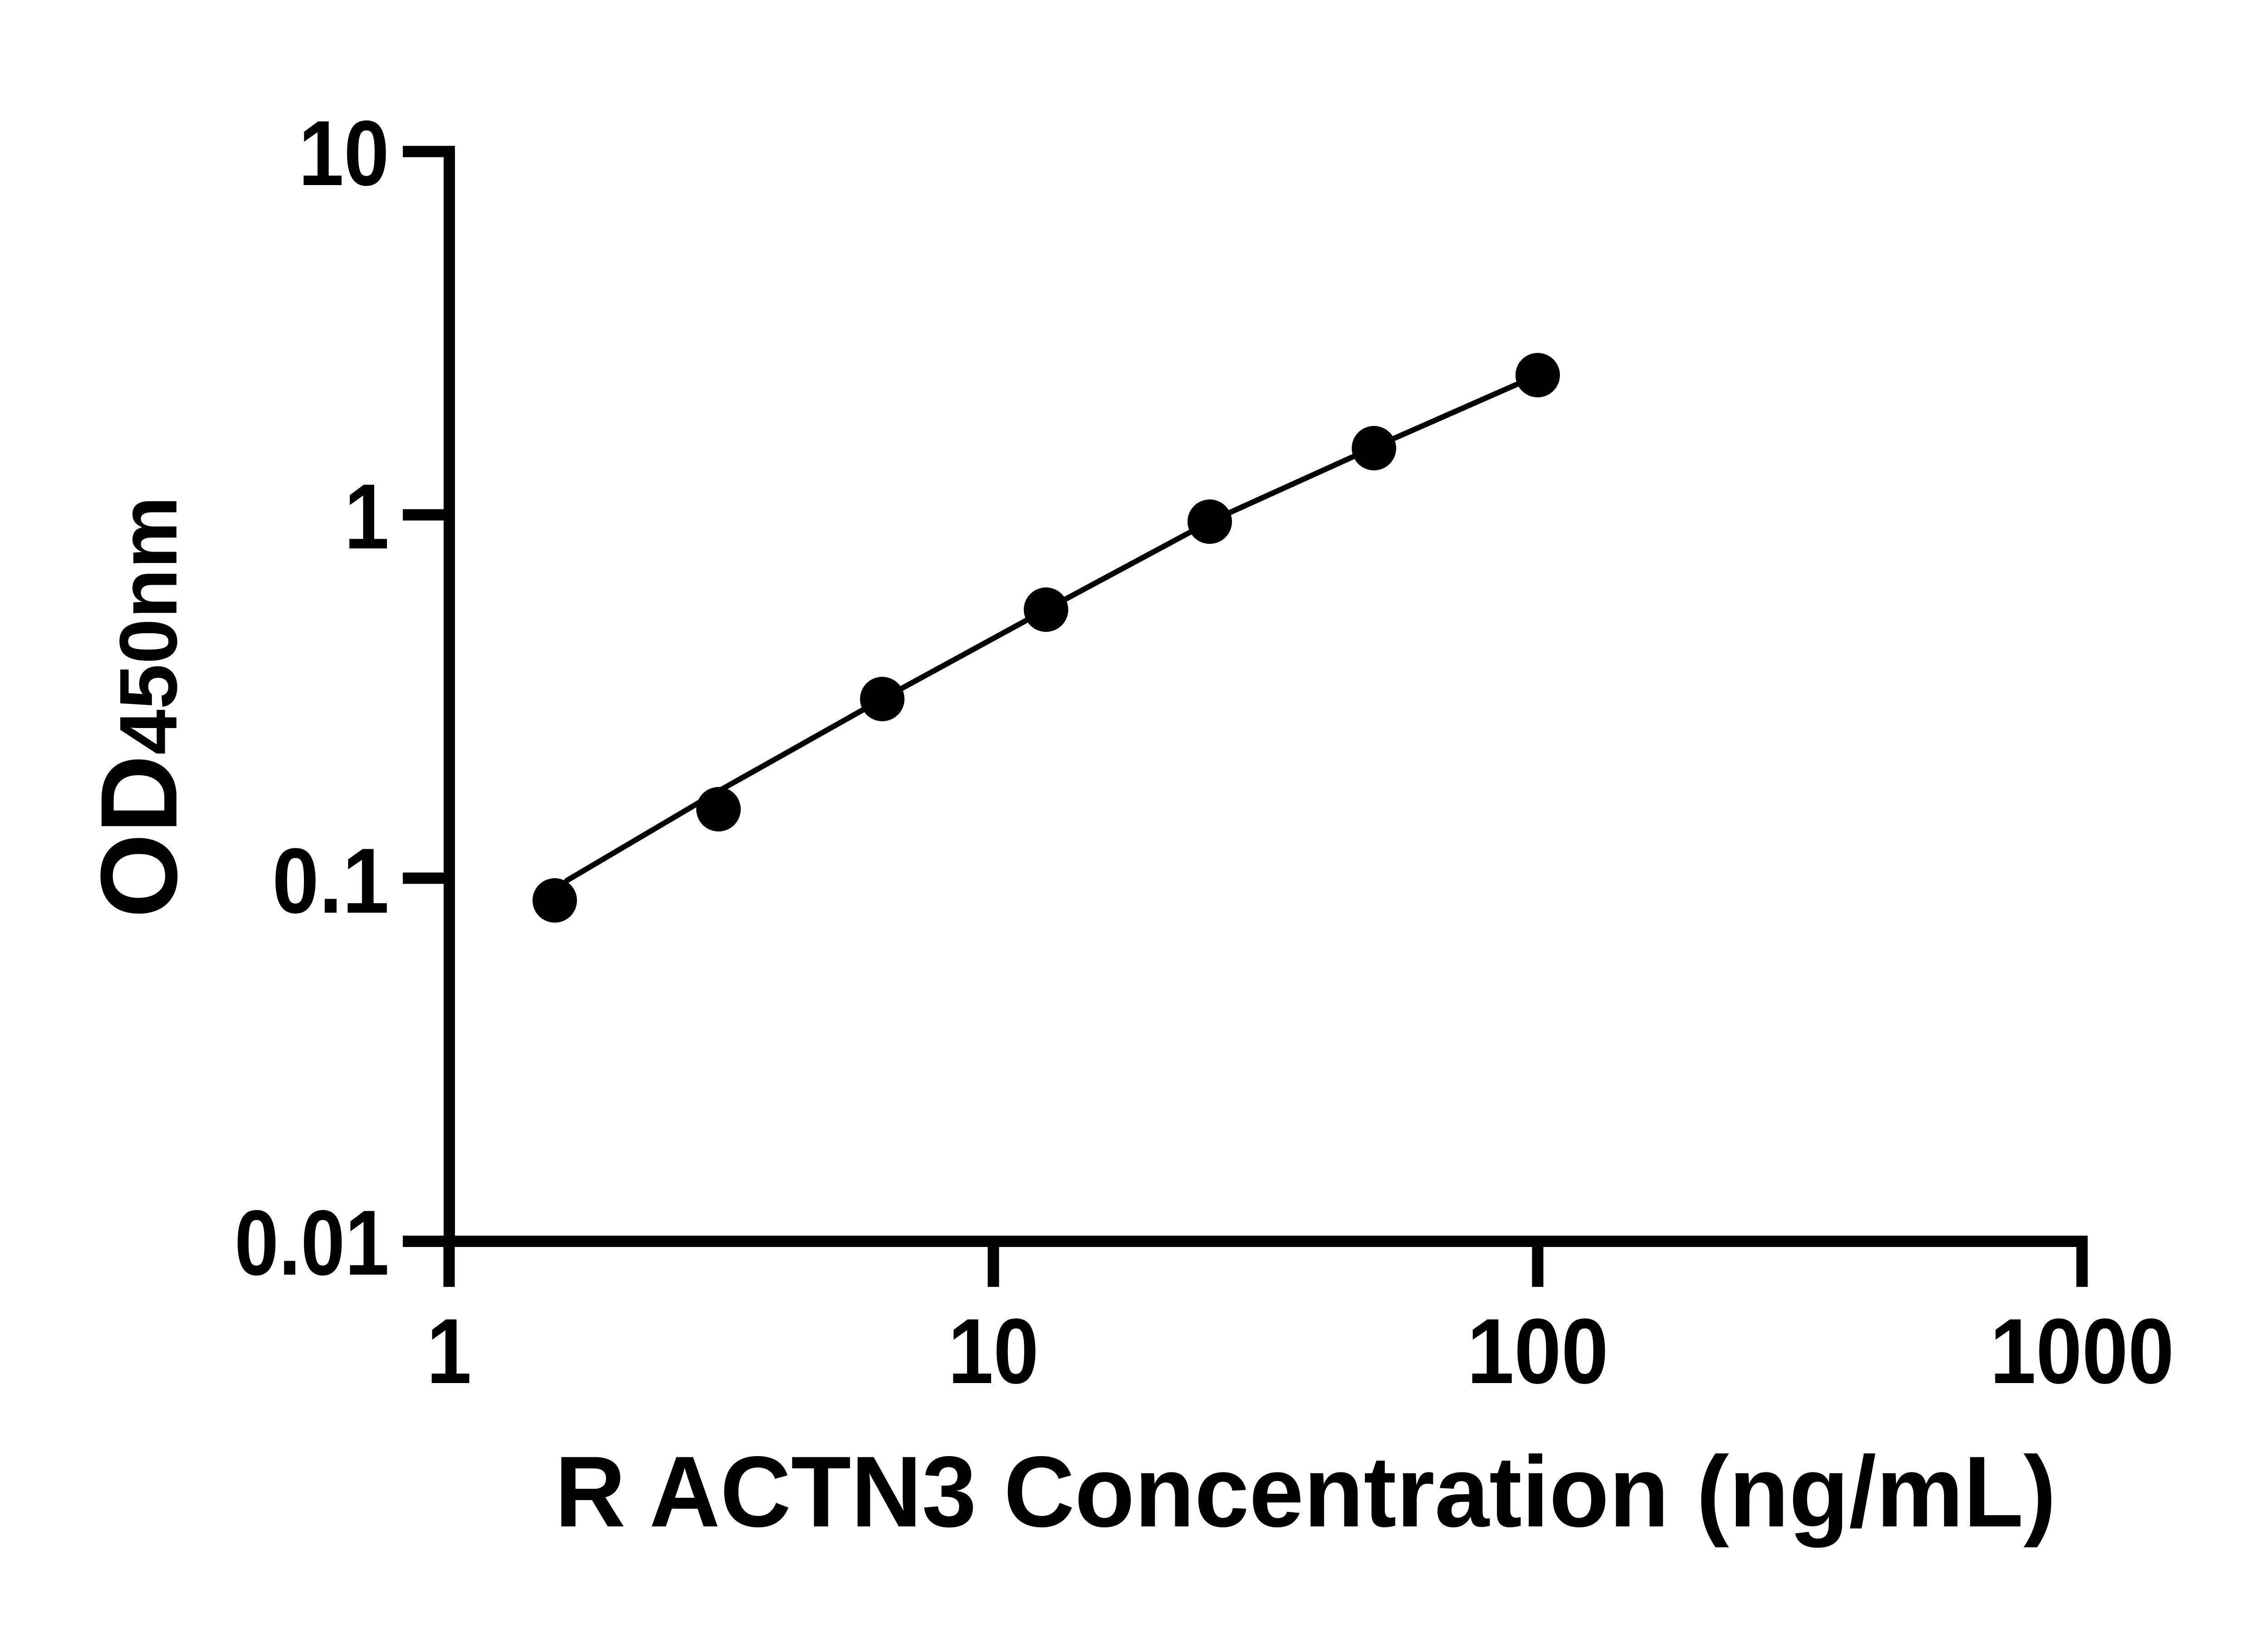  Describe the element at coordinates (1537, 1351) in the screenshot. I see `svg-text: 100` at that location.